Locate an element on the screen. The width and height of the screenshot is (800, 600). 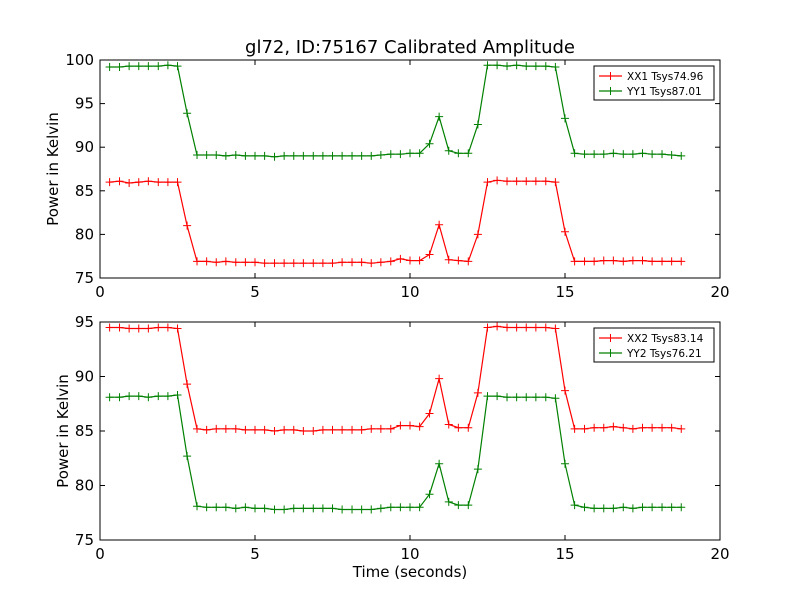
bottom-x-tick-label: 20 is located at coordinates (719, 554).